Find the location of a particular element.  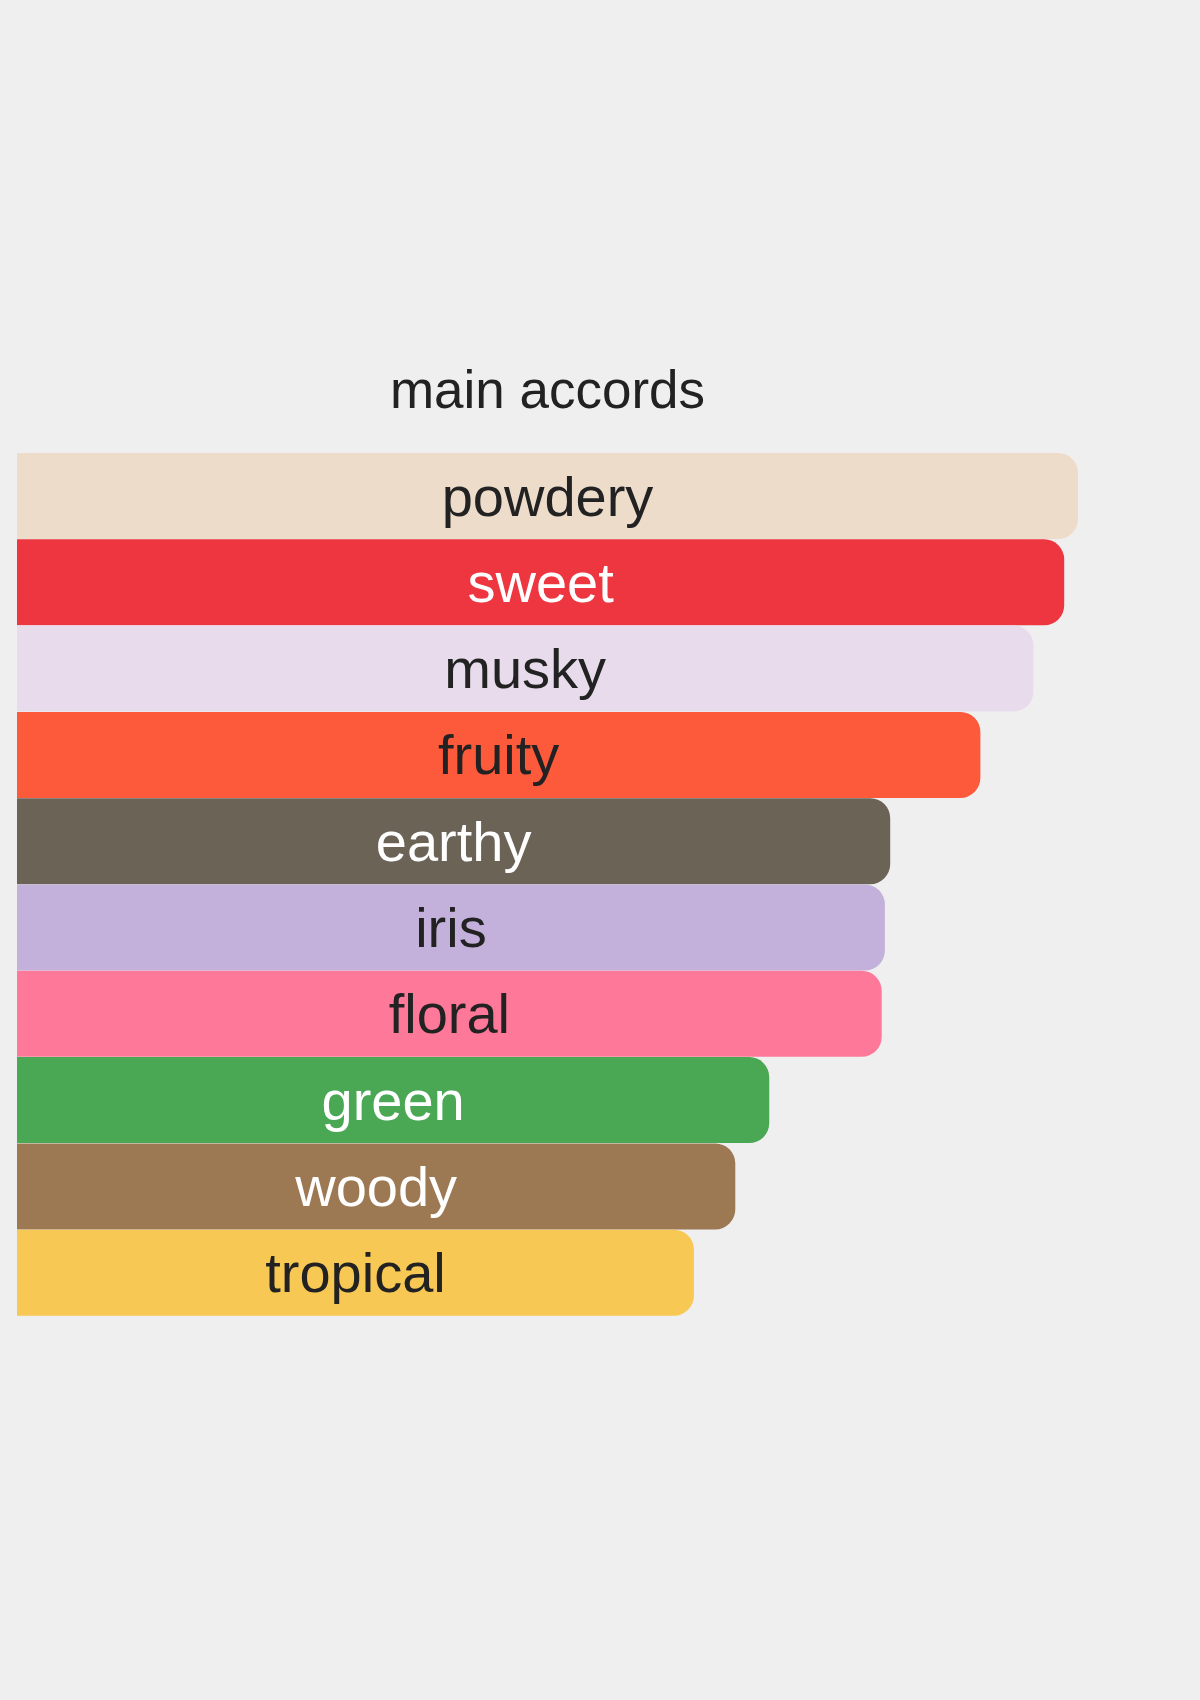

y-tick-label: floral is located at coordinates (449, 1014).